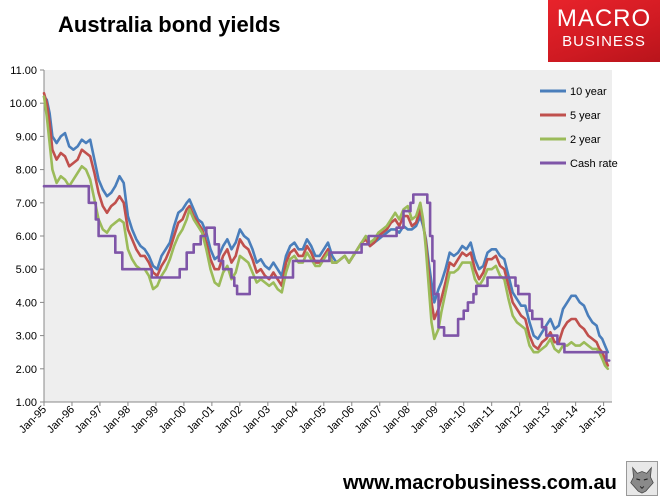 The width and height of the screenshot is (660, 498). What do you see at coordinates (604, 18) in the screenshot?
I see `logo-line-1: MACRO` at bounding box center [604, 18].